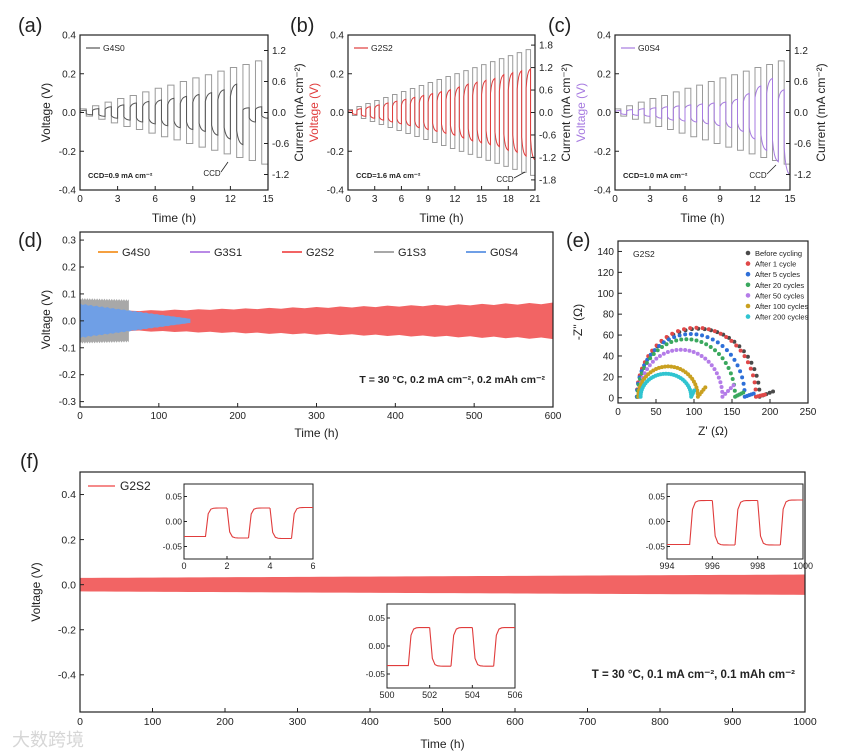 The width and height of the screenshot is (856, 754). Describe the element at coordinates (69, 241) in the screenshot. I see `y-tick-label: 0.3` at that location.